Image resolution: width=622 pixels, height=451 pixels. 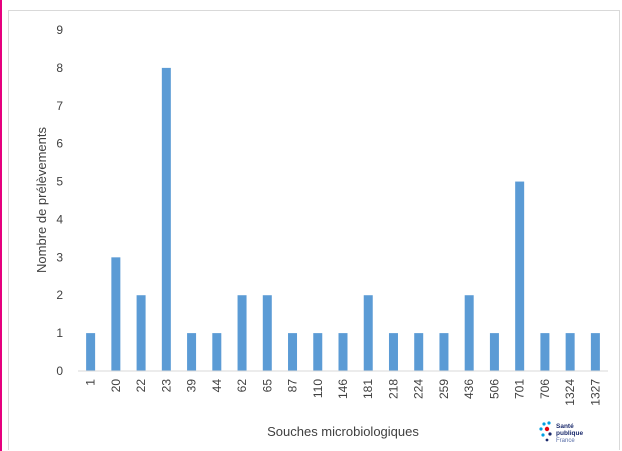 I want to click on x-tick-label: 87, so click(x=293, y=386).